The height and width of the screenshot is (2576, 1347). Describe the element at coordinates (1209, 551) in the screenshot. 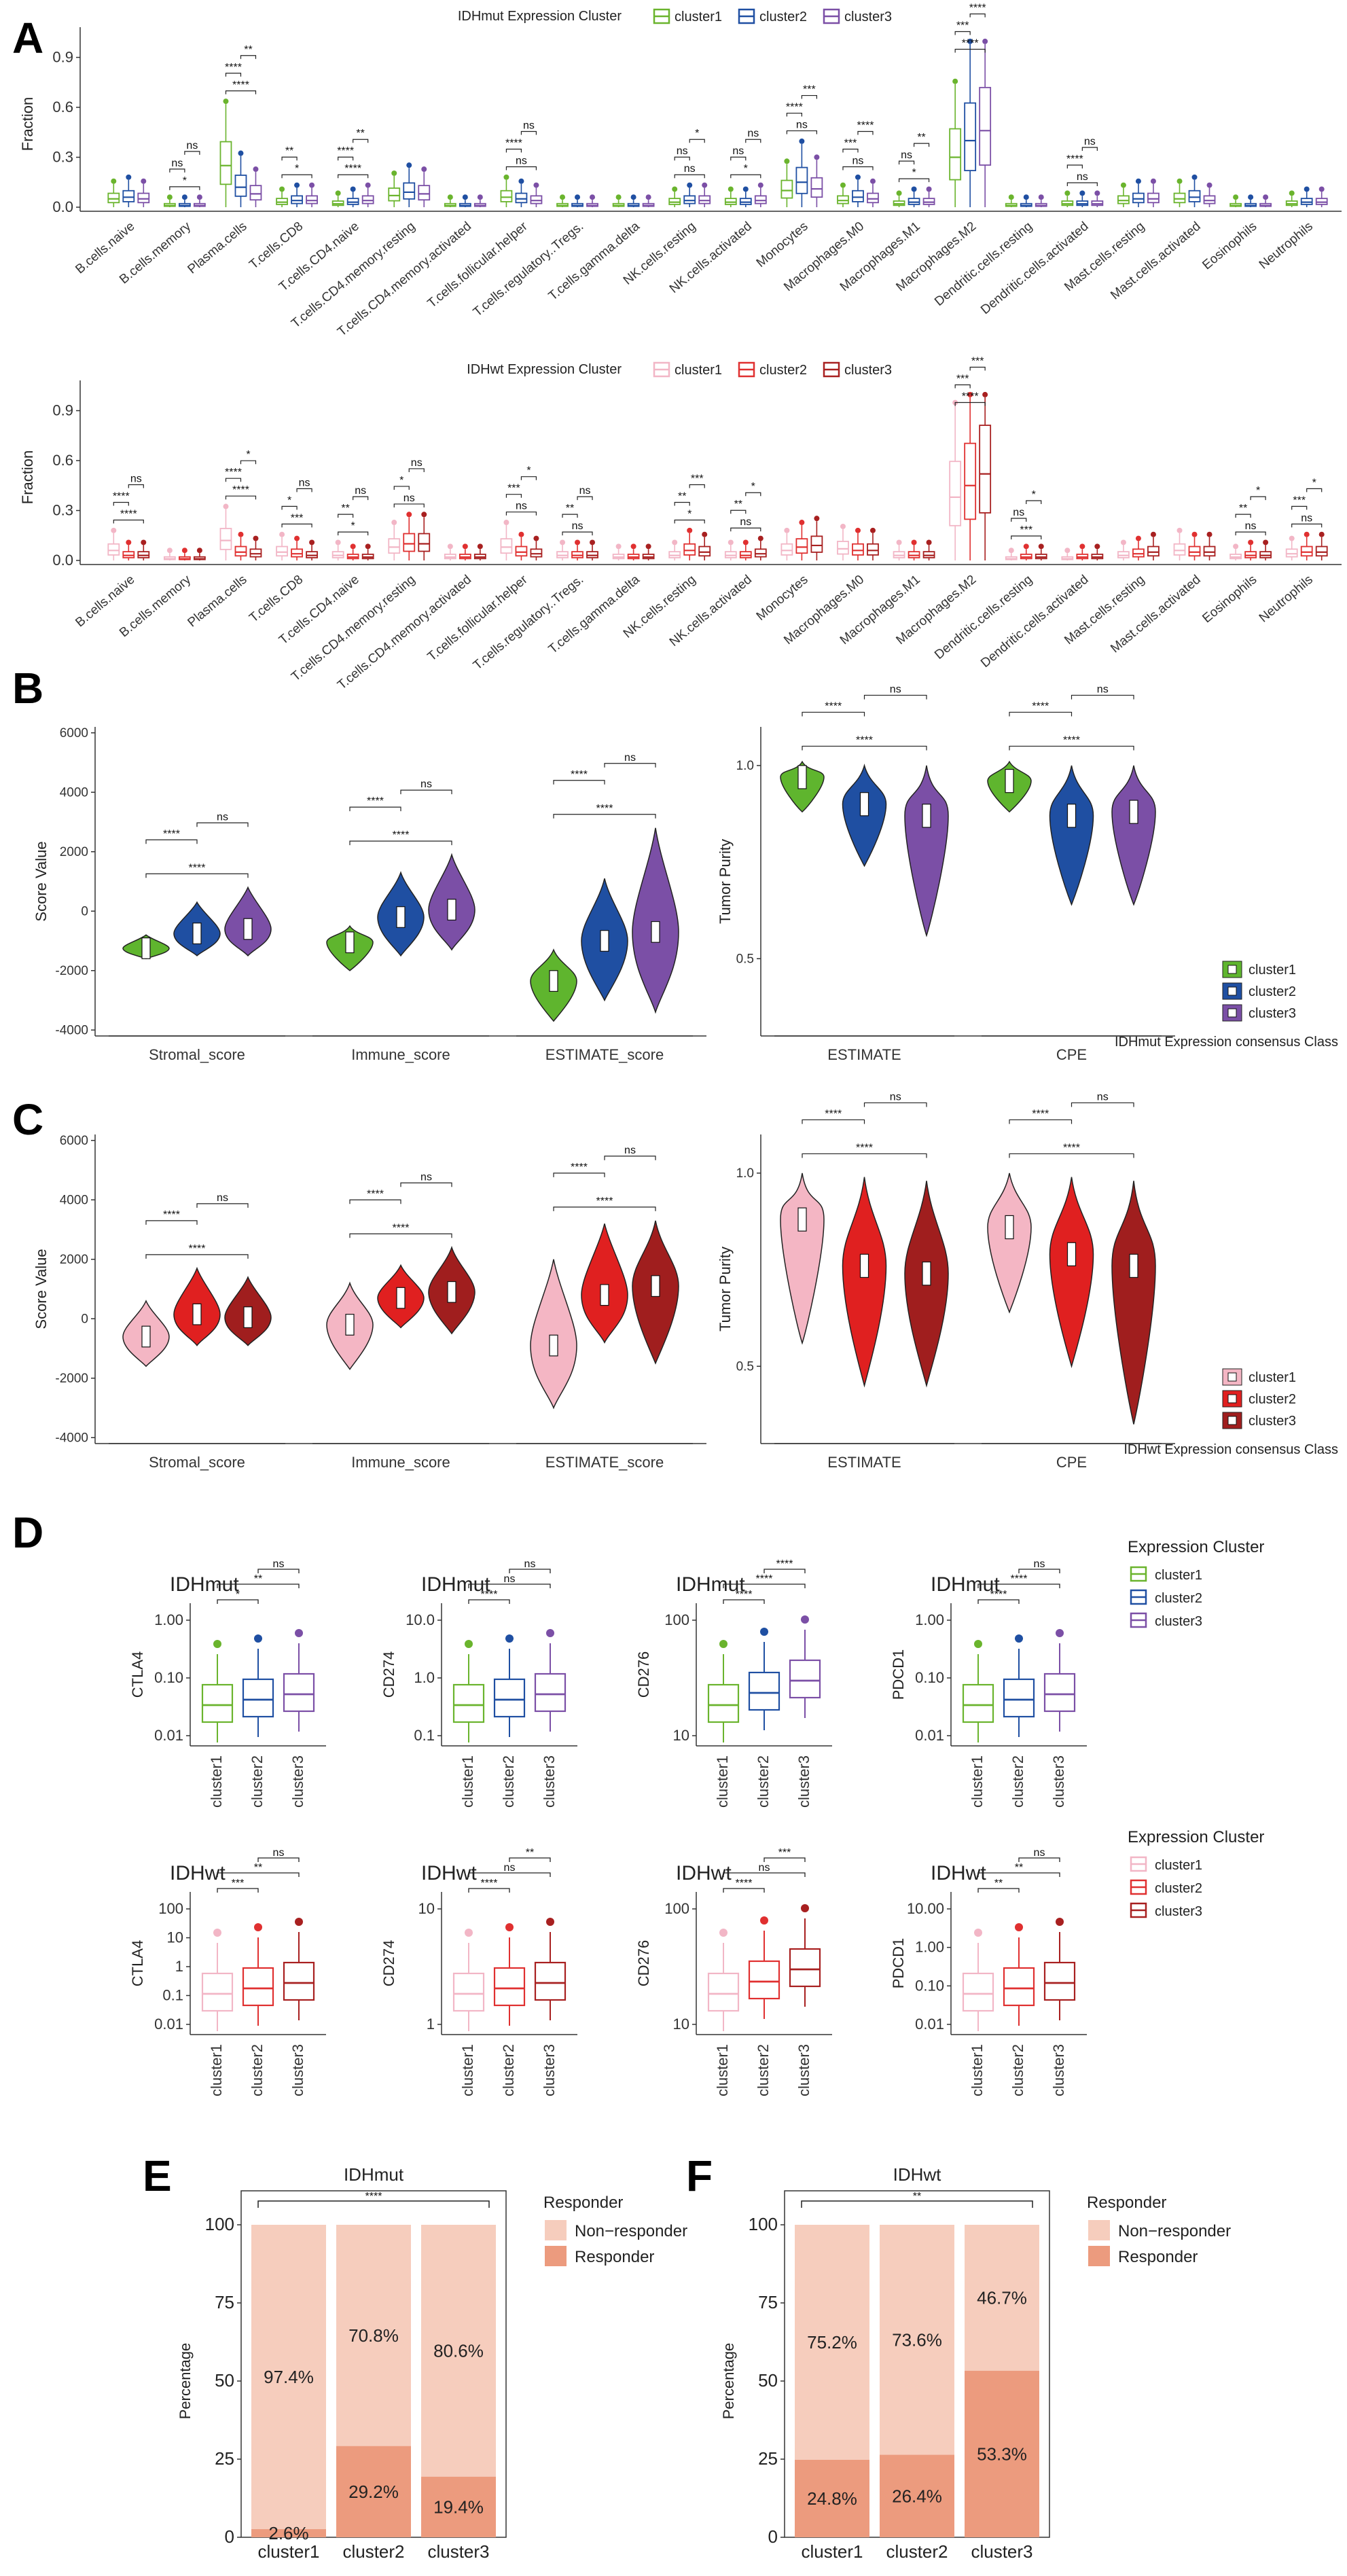

I see `box-Mast.cells.activated-cluster3` at that location.